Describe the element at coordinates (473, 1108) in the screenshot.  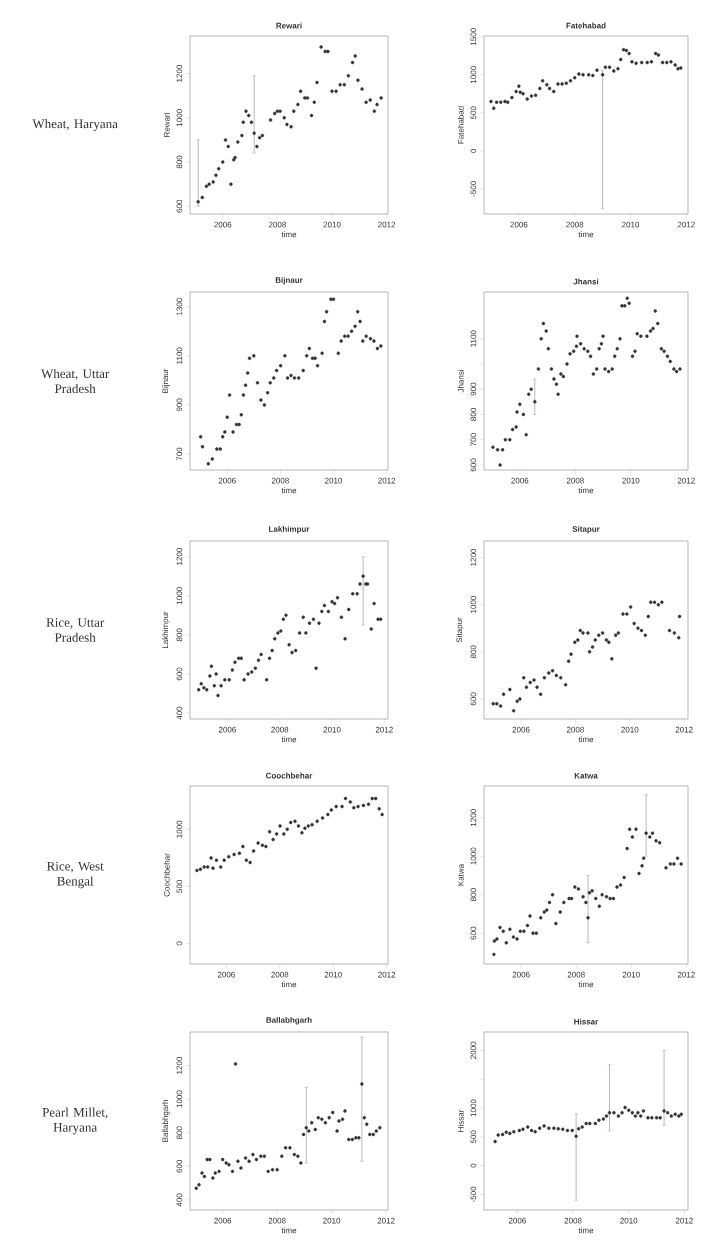
I see `y-tick-label: 1000` at that location.